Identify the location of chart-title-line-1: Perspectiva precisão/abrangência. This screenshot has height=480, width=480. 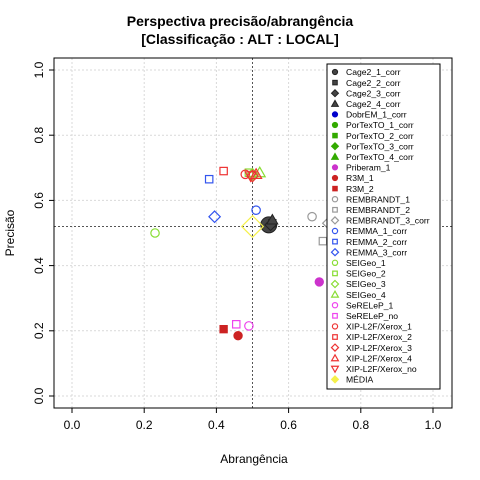
(240, 21).